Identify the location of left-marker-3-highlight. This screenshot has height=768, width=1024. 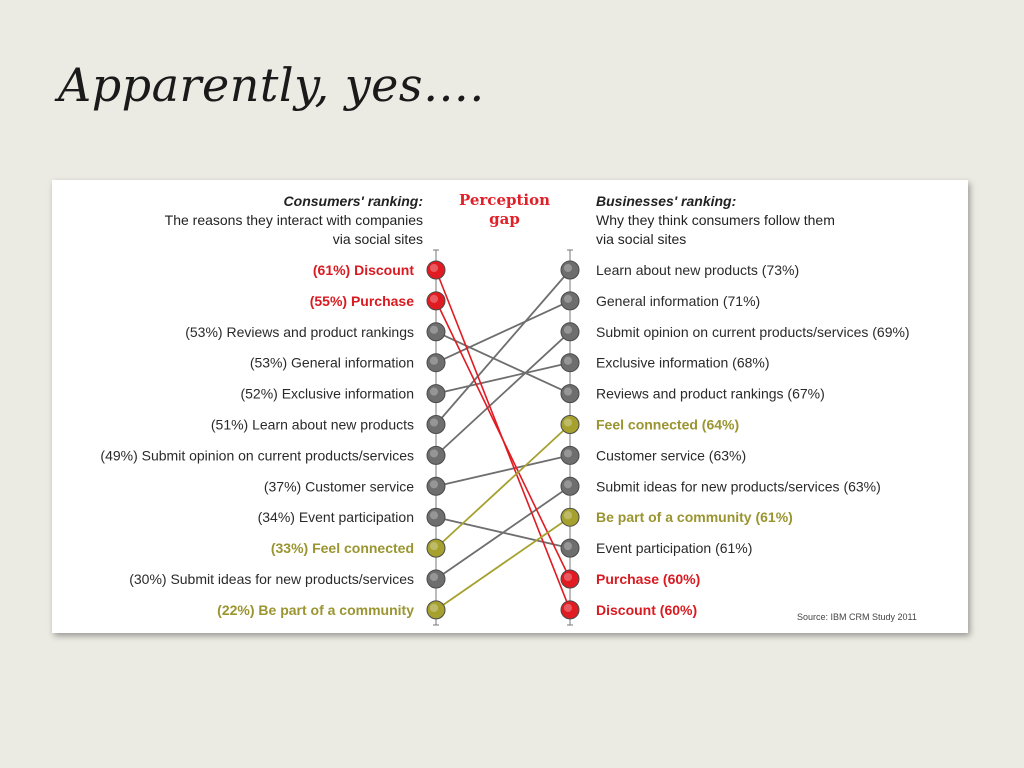
(434, 360).